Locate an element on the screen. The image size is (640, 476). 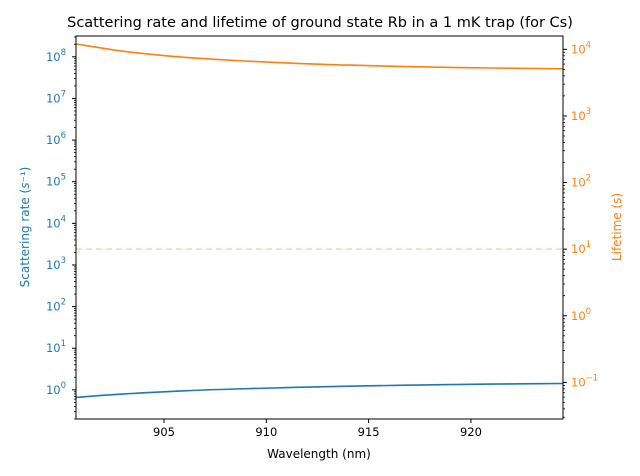
left-y-tick-label: 10⁷ is located at coordinates (56, 97).